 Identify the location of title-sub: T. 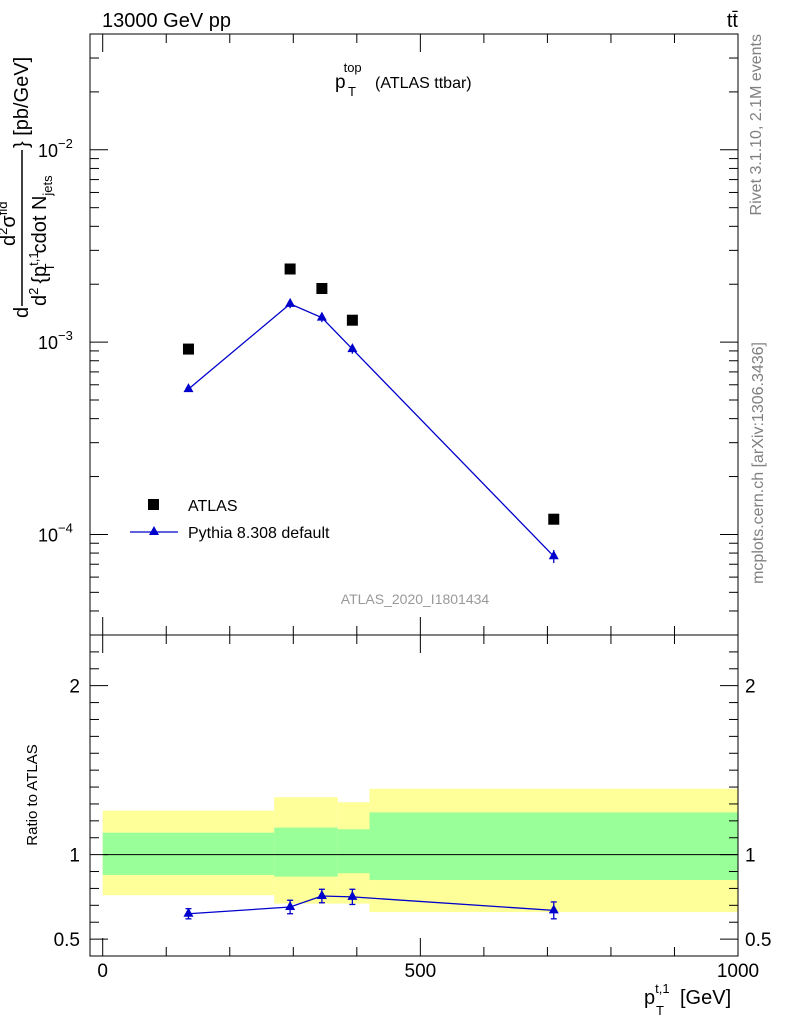
(352, 91).